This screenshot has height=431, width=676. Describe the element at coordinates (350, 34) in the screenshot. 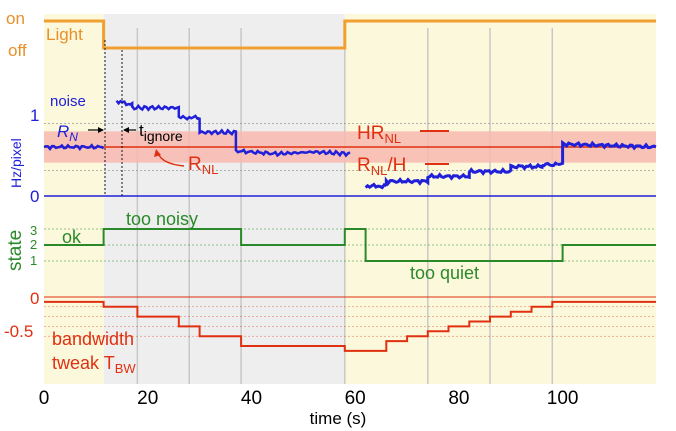

I see `light-series-line` at that location.